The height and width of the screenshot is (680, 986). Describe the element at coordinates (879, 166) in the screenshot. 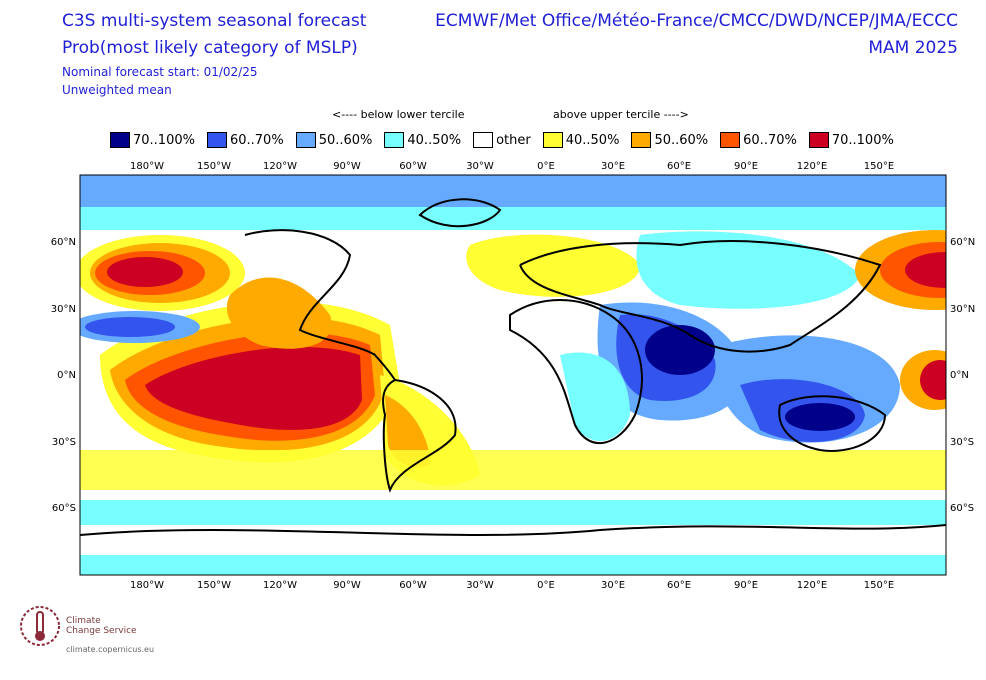

I see `lon-label-top: 150°E` at that location.